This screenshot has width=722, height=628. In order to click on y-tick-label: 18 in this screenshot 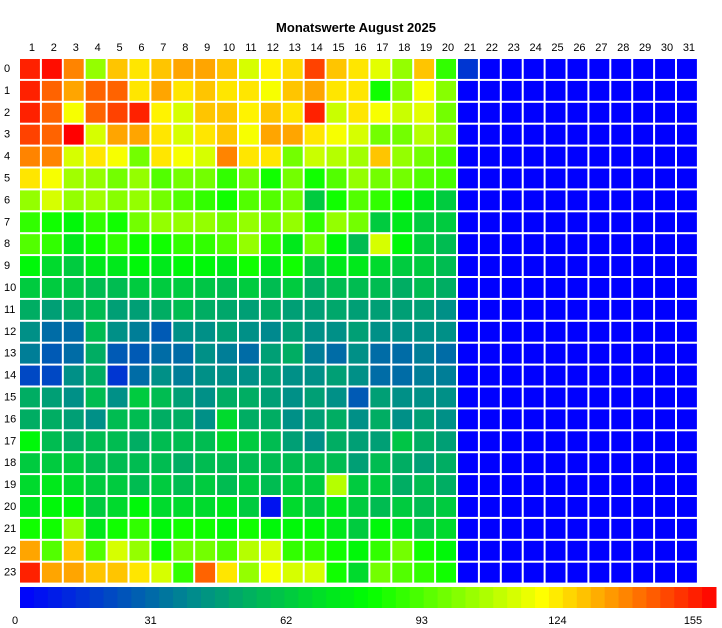, I will do `click(10, 463)`.